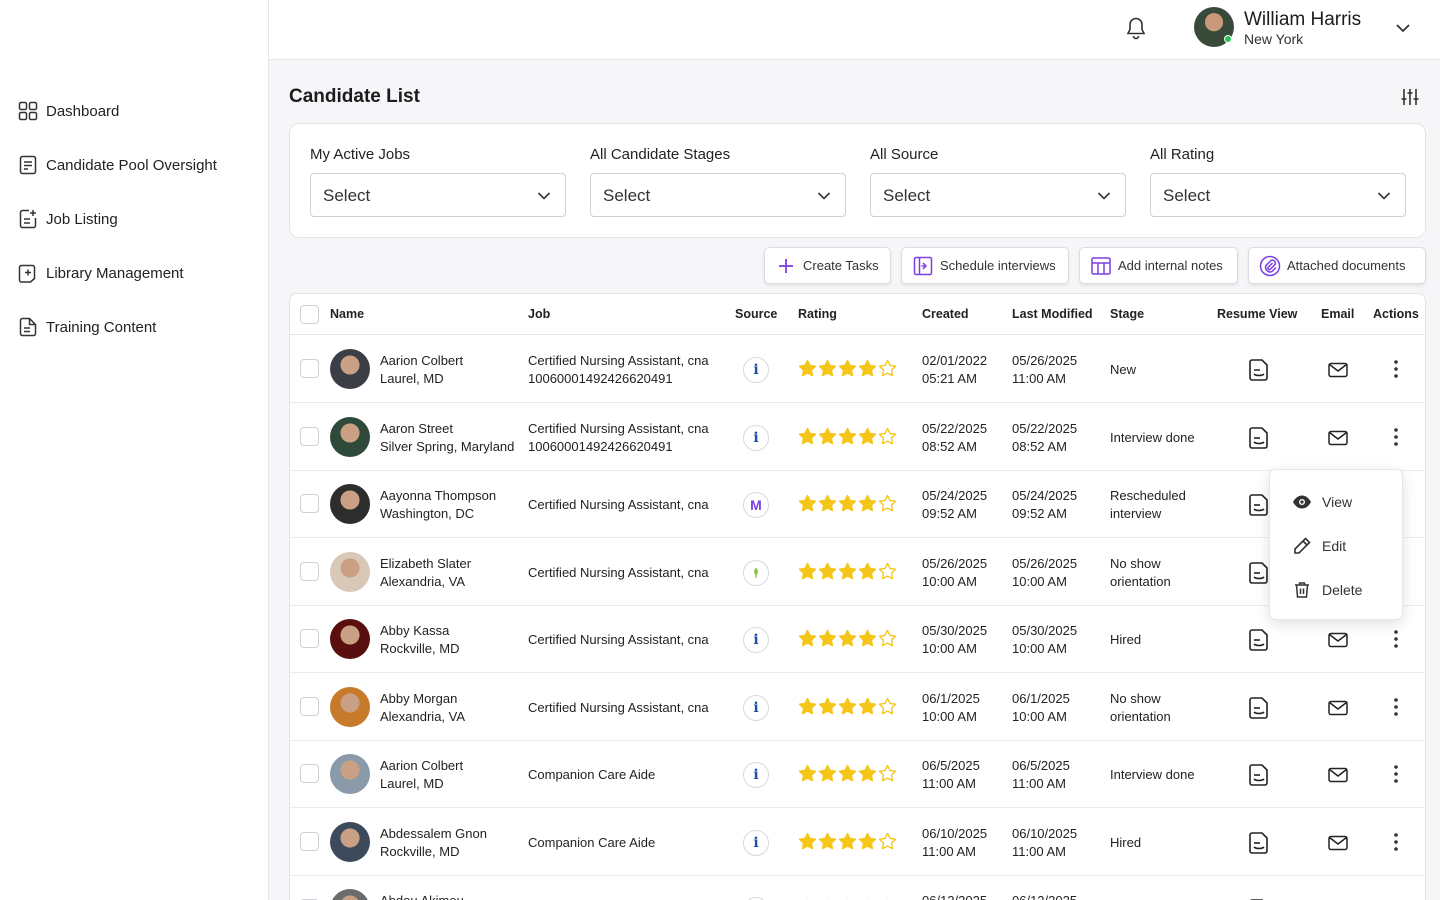 The image size is (1440, 900). I want to click on menu-item-delete: Delete, so click(1336, 590).